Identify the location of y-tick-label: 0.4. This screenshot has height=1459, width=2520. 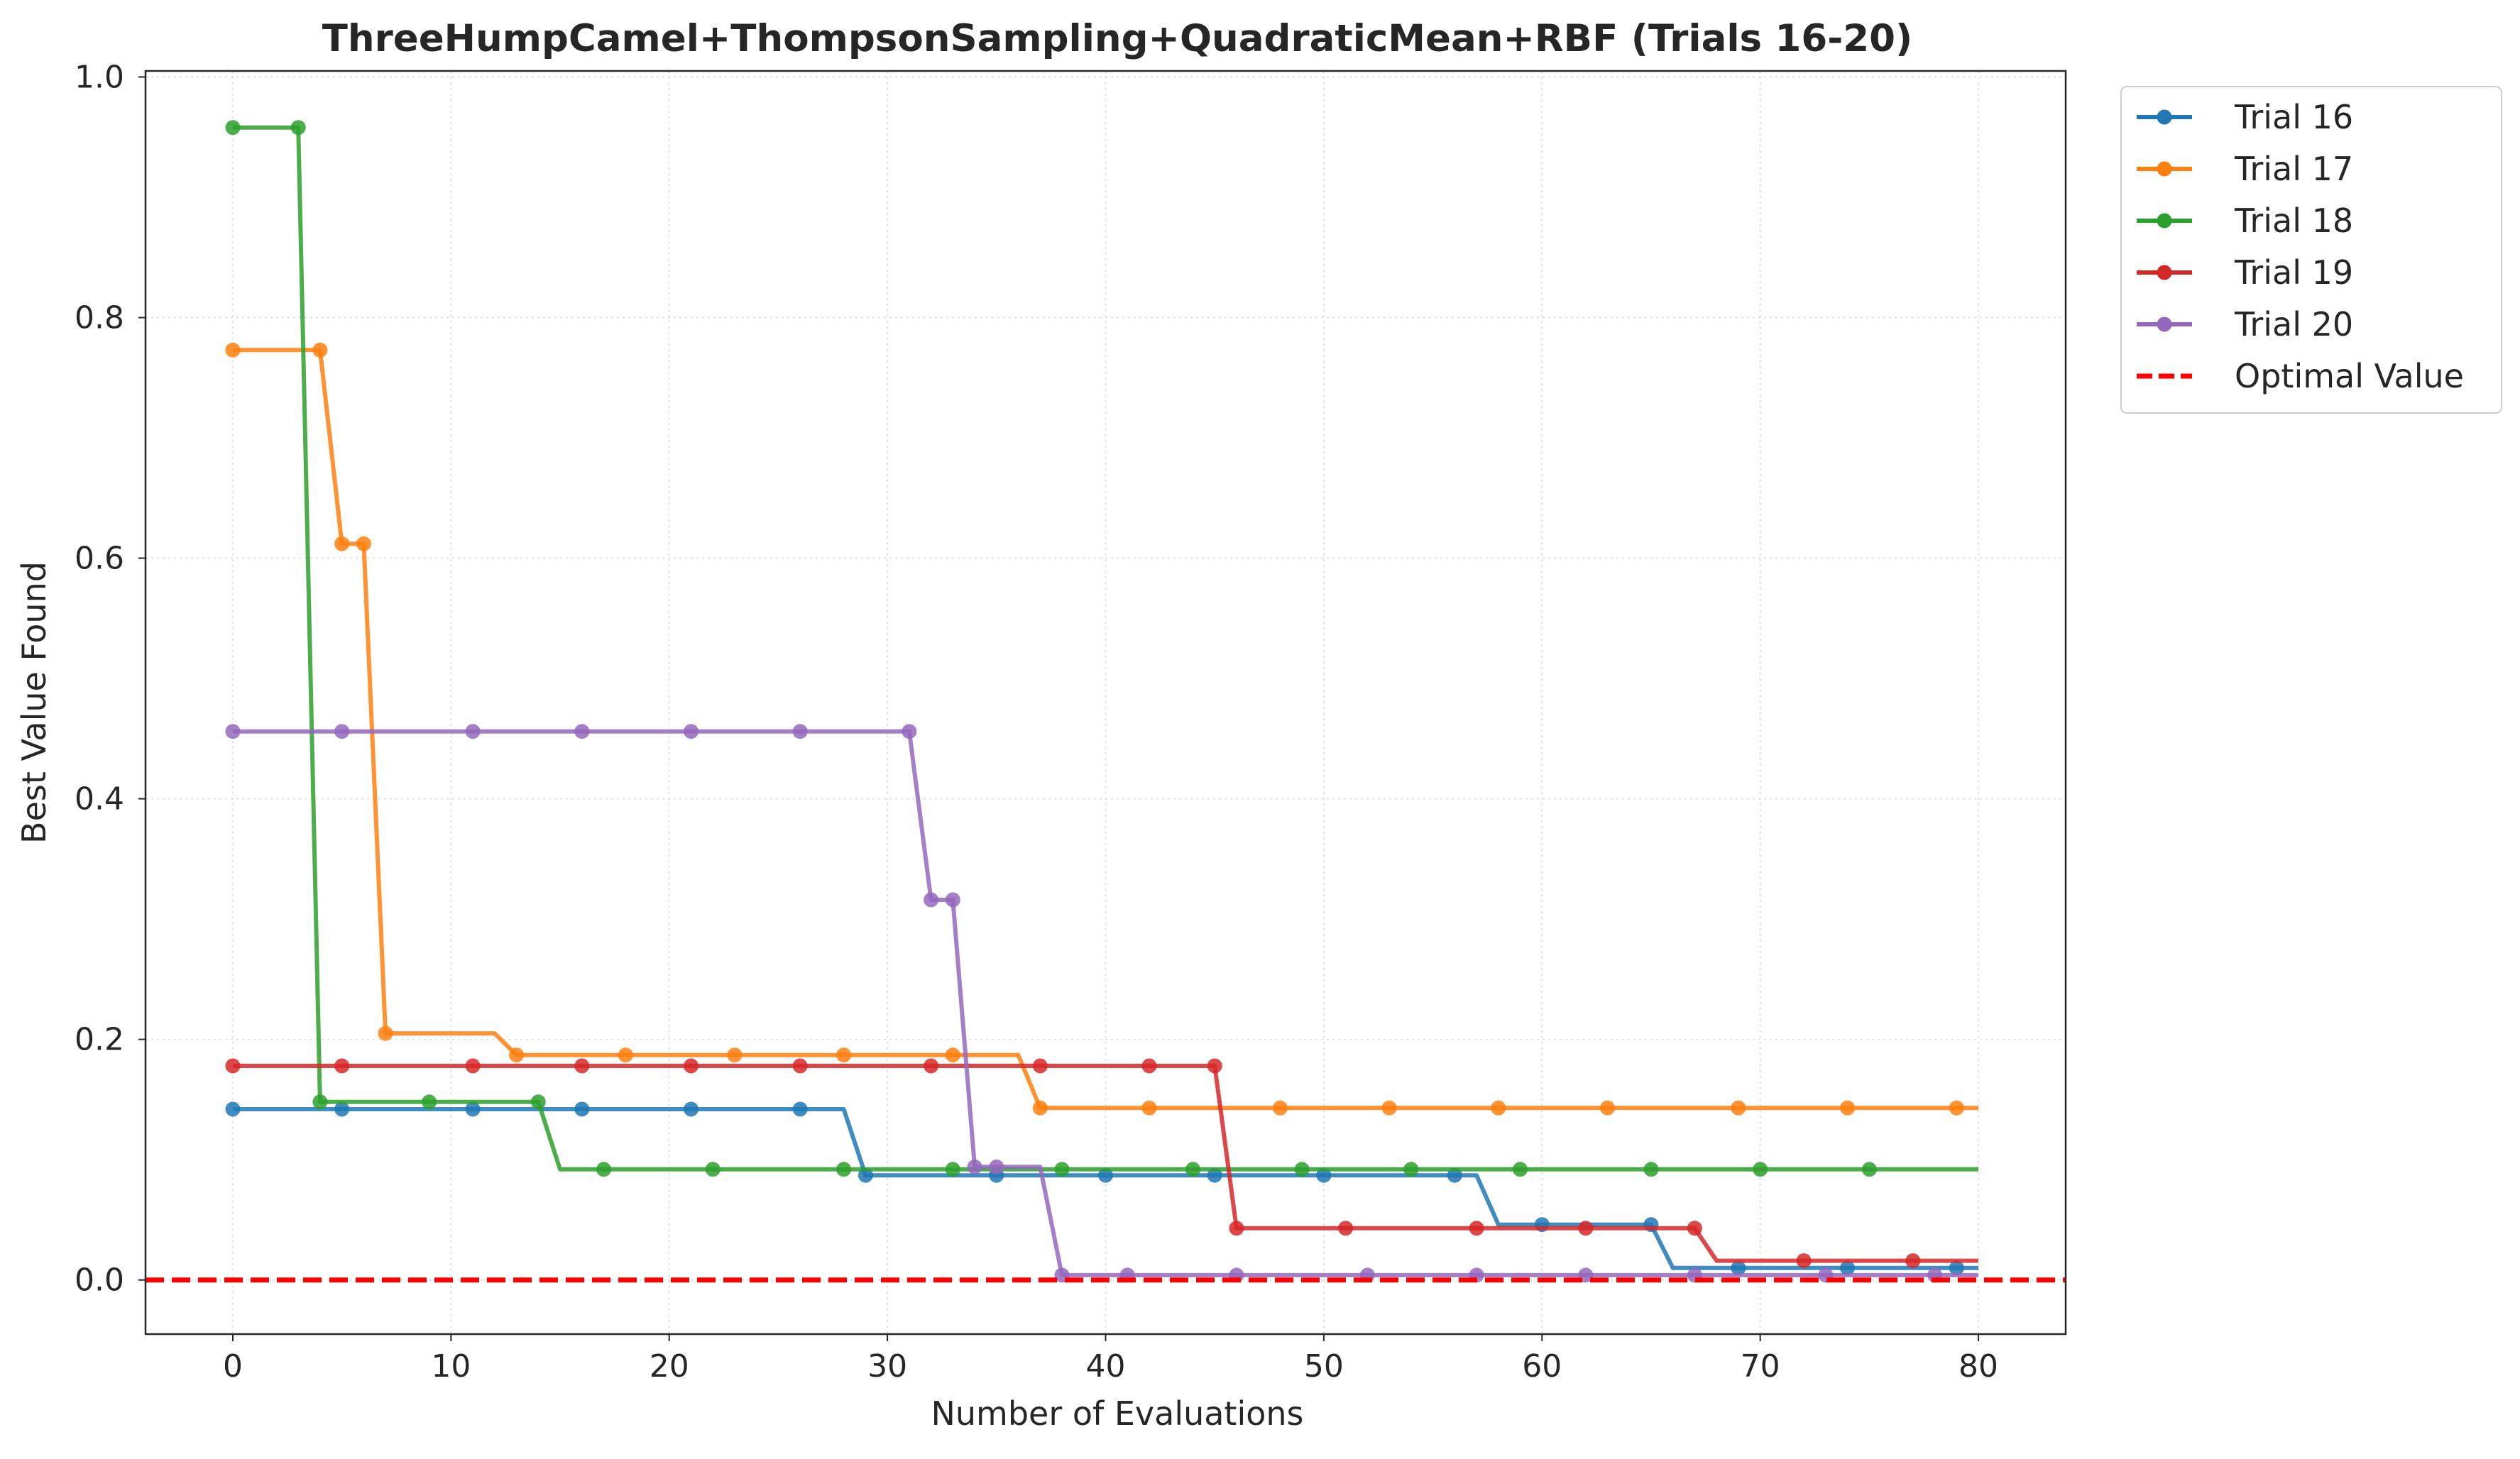
(100, 799).